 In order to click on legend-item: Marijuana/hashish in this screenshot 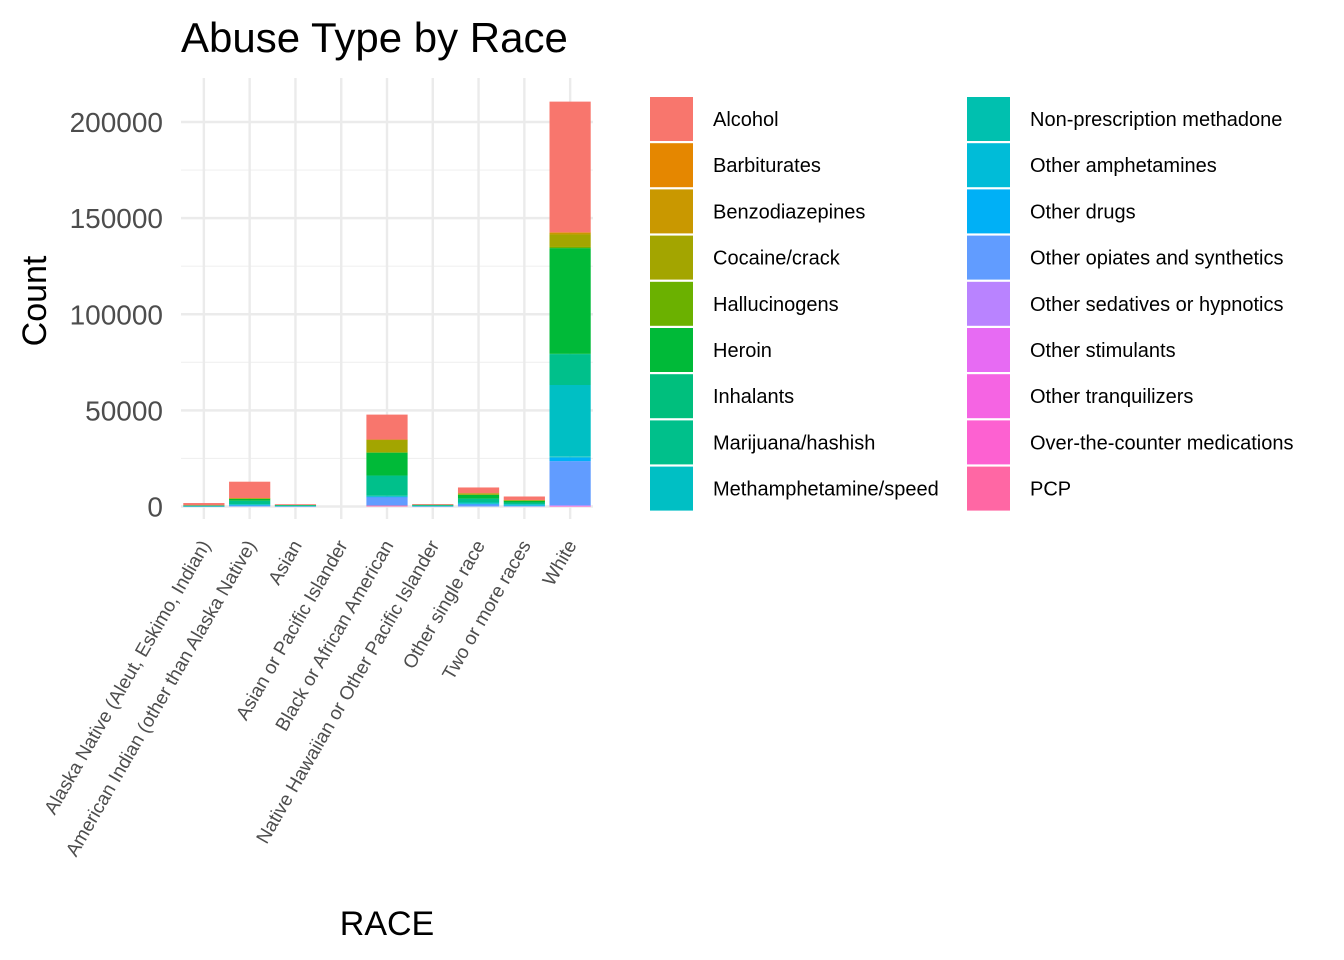, I will do `click(762, 442)`.